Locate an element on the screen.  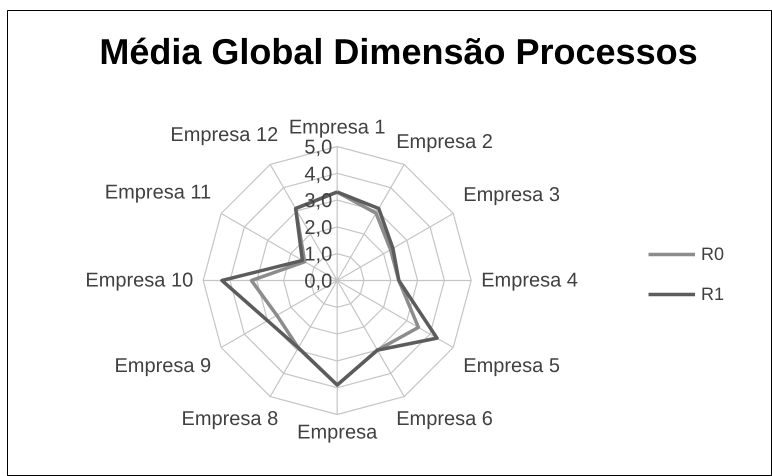
spoke-label: Empresa 11 is located at coordinates (158, 192).